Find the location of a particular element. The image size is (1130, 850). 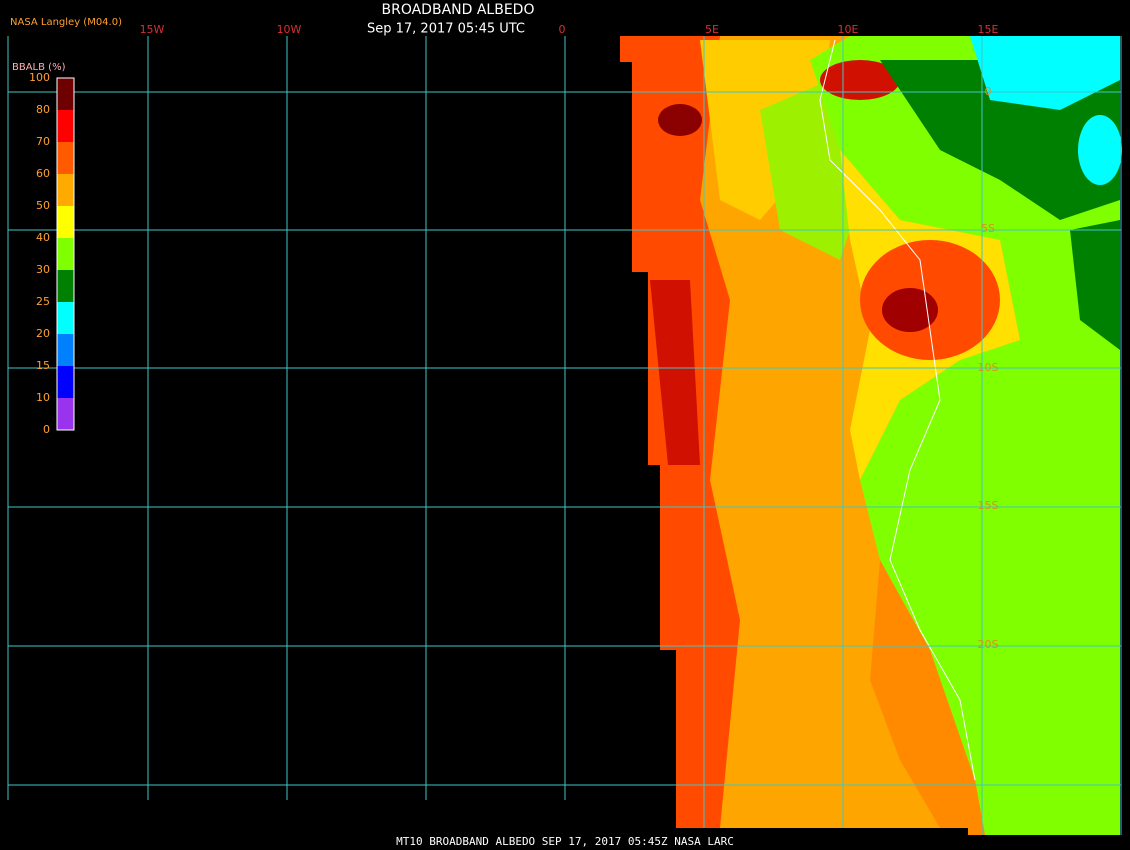

colorbar-label: 15 is located at coordinates (43, 365).